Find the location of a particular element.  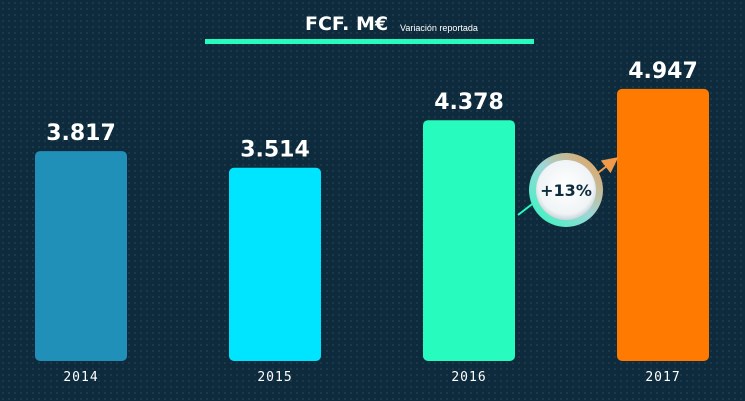

bar-2016 is located at coordinates (469, 241).